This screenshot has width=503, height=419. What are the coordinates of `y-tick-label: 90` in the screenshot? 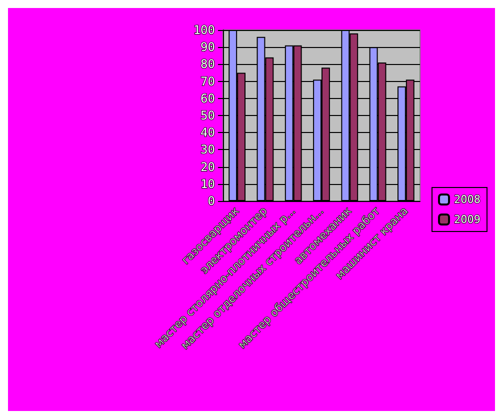 It's located at (207, 47).